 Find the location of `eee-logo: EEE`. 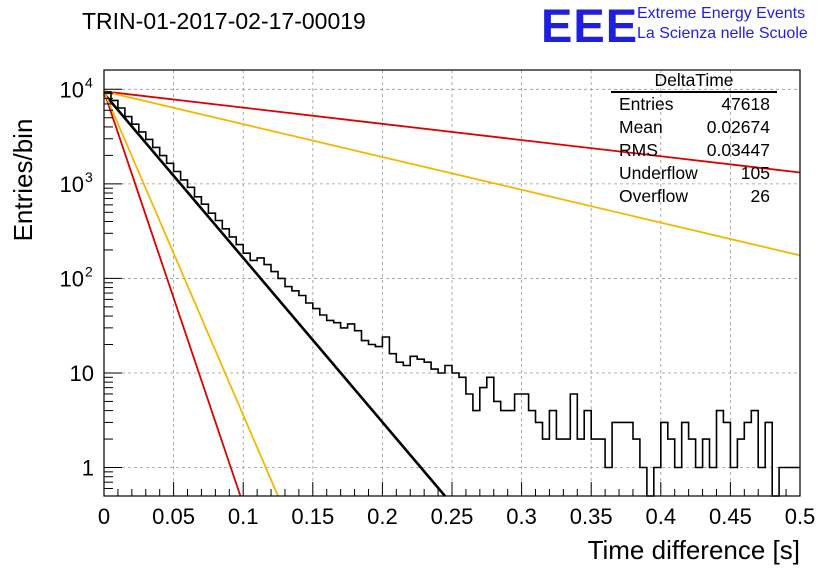

eee-logo: EEE is located at coordinates (590, 26).